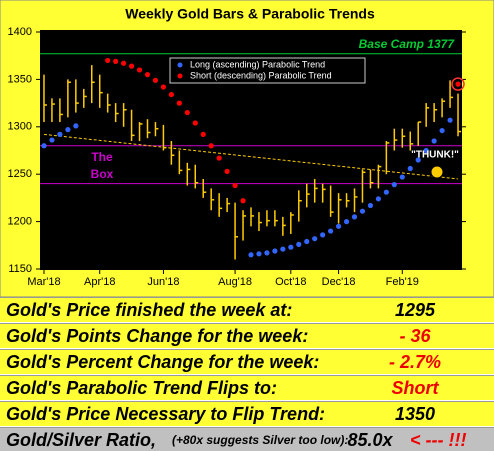 The image size is (494, 451). I want to click on base-camp-label: Base Camp 1377, so click(407, 44).